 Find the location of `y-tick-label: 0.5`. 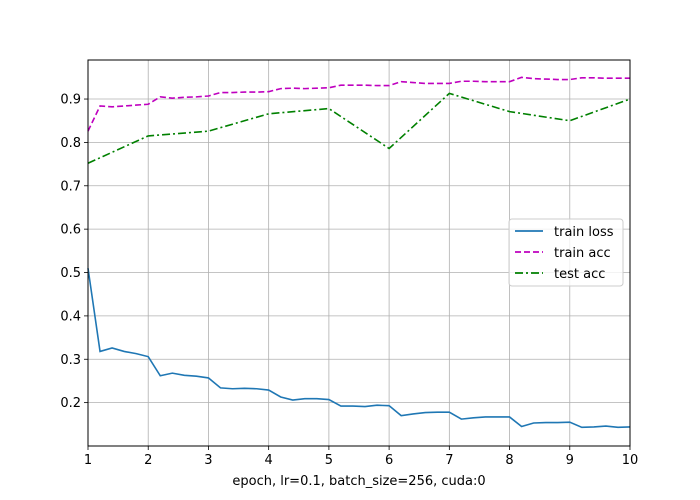

y-tick-label: 0.5 is located at coordinates (70, 273).